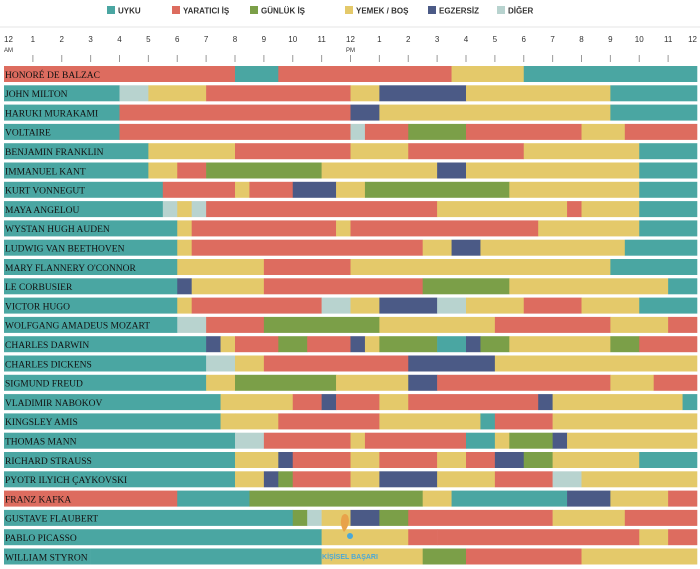 The height and width of the screenshot is (569, 700). I want to click on person-name: JOHN MILTON, so click(36, 95).